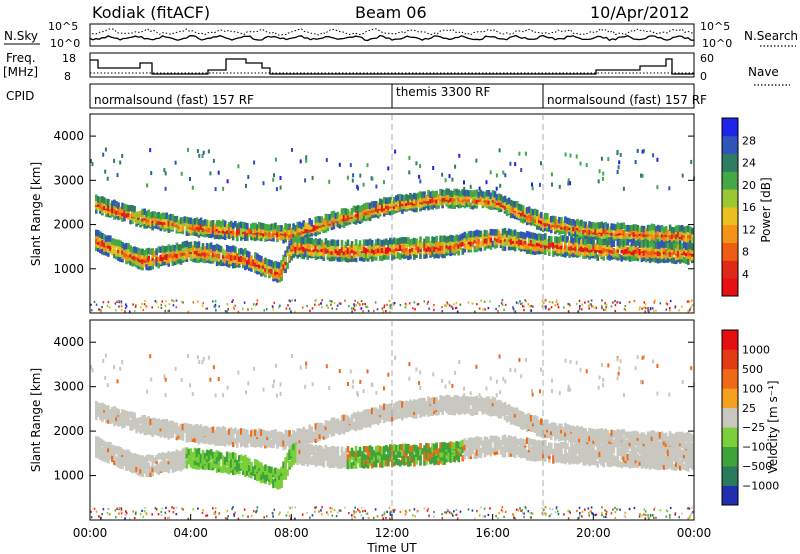 The height and width of the screenshot is (554, 800). Describe the element at coordinates (391, 12) in the screenshot. I see `beam-title: Beam 06` at that location.